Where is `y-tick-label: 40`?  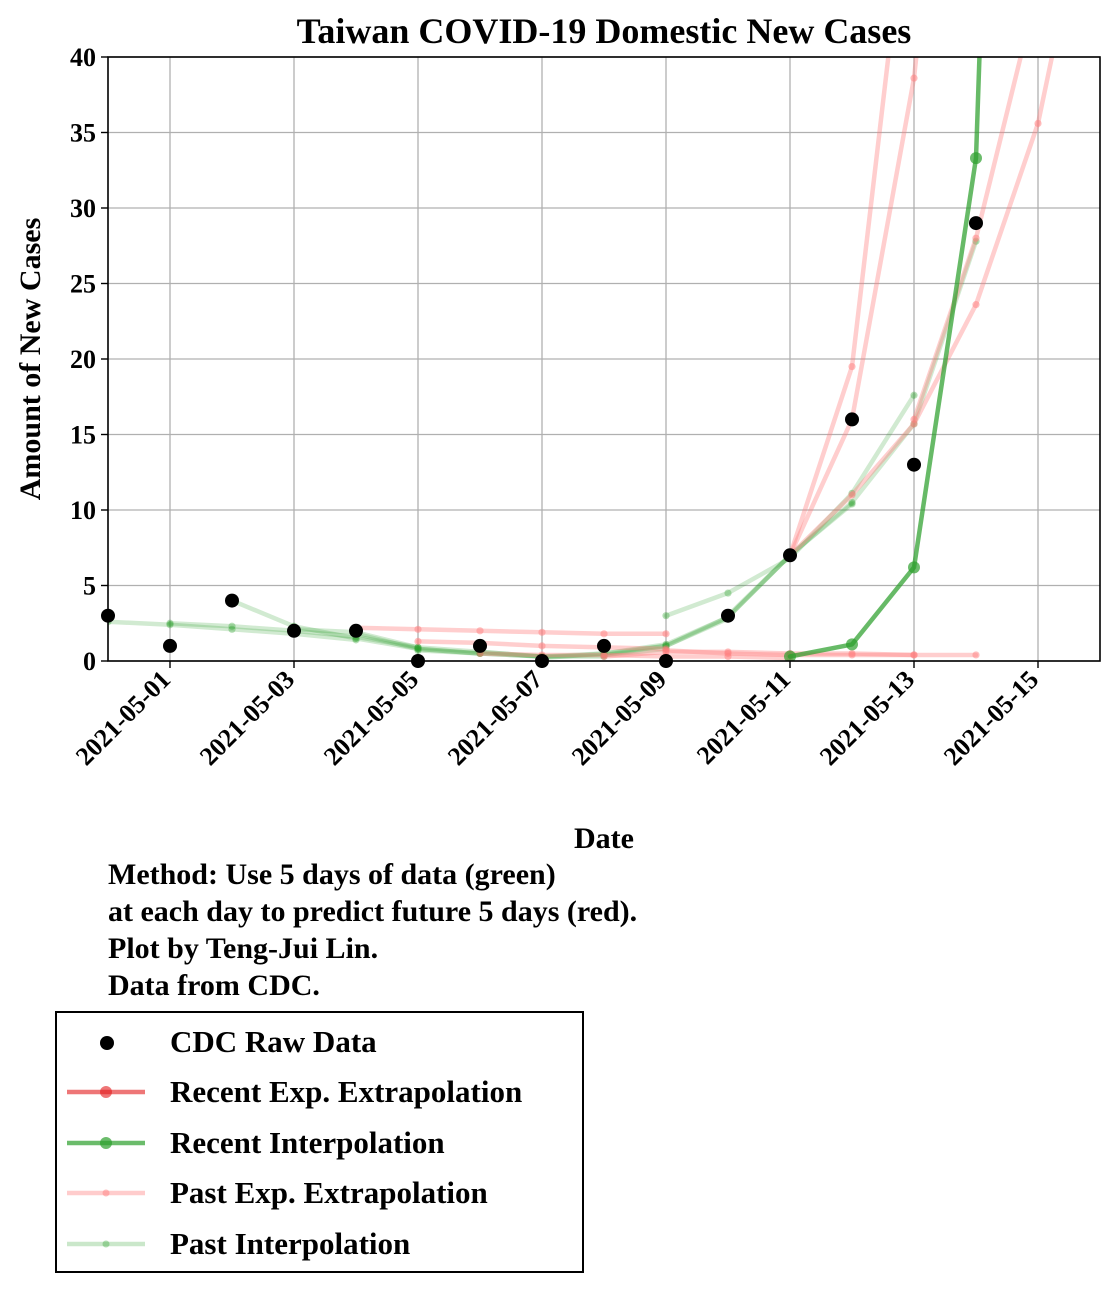
y-tick-label: 40 is located at coordinates (83, 57).